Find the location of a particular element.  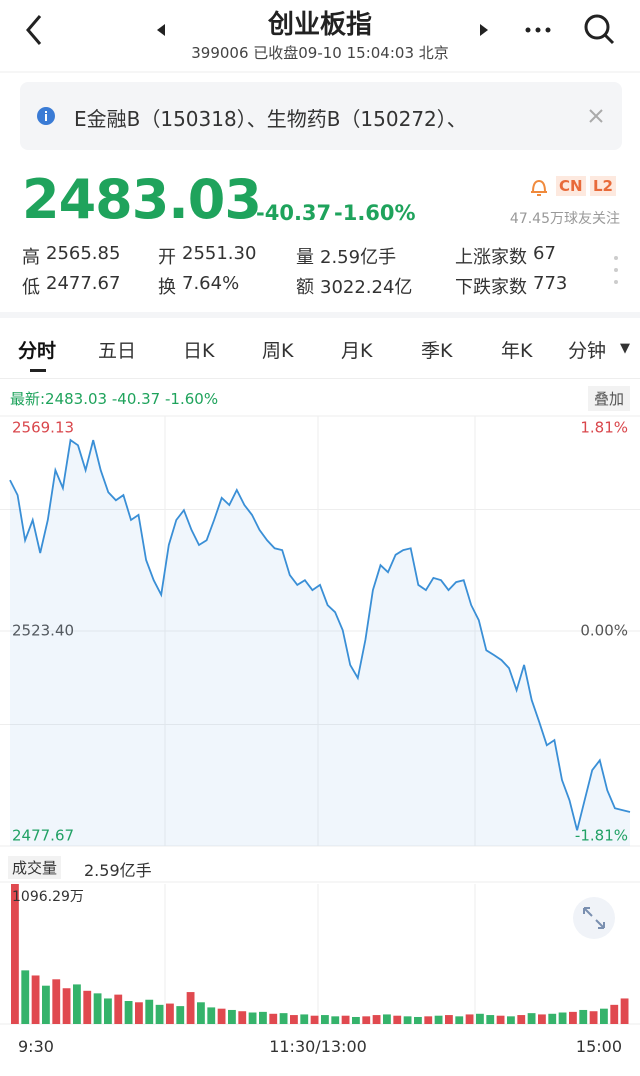

price: 2483.03 is located at coordinates (142, 199).